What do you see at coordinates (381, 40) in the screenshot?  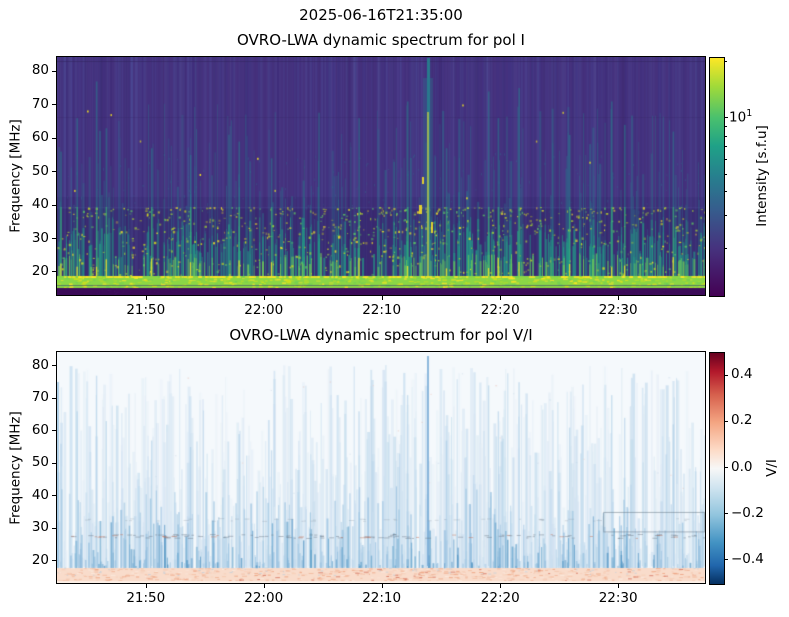 I see `panel-pol-i-title: OVRO-LWA dynamic spectrum for pol I` at bounding box center [381, 40].